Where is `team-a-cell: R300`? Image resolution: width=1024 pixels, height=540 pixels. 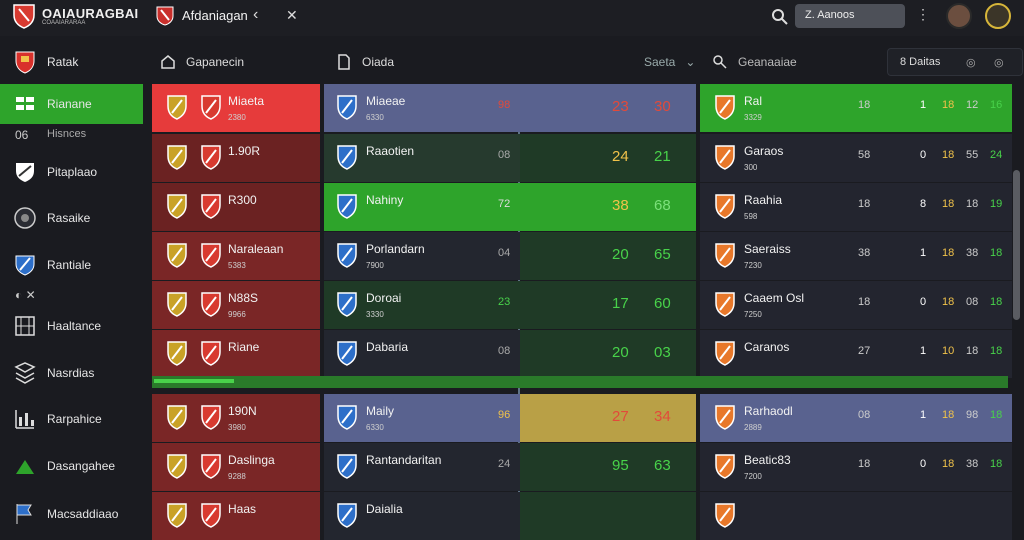
team-a-cell: R300 is located at coordinates (236, 207).